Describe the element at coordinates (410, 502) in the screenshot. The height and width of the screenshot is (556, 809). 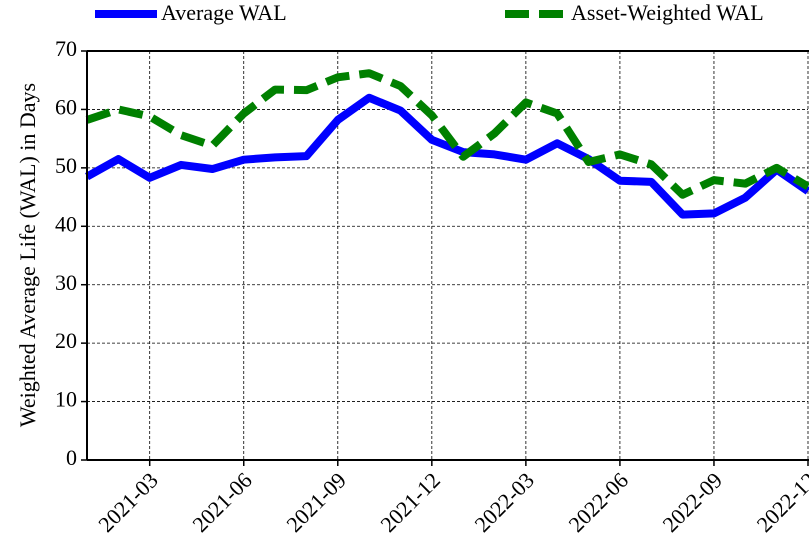
I see `x-tick-label: 2021-12` at that location.